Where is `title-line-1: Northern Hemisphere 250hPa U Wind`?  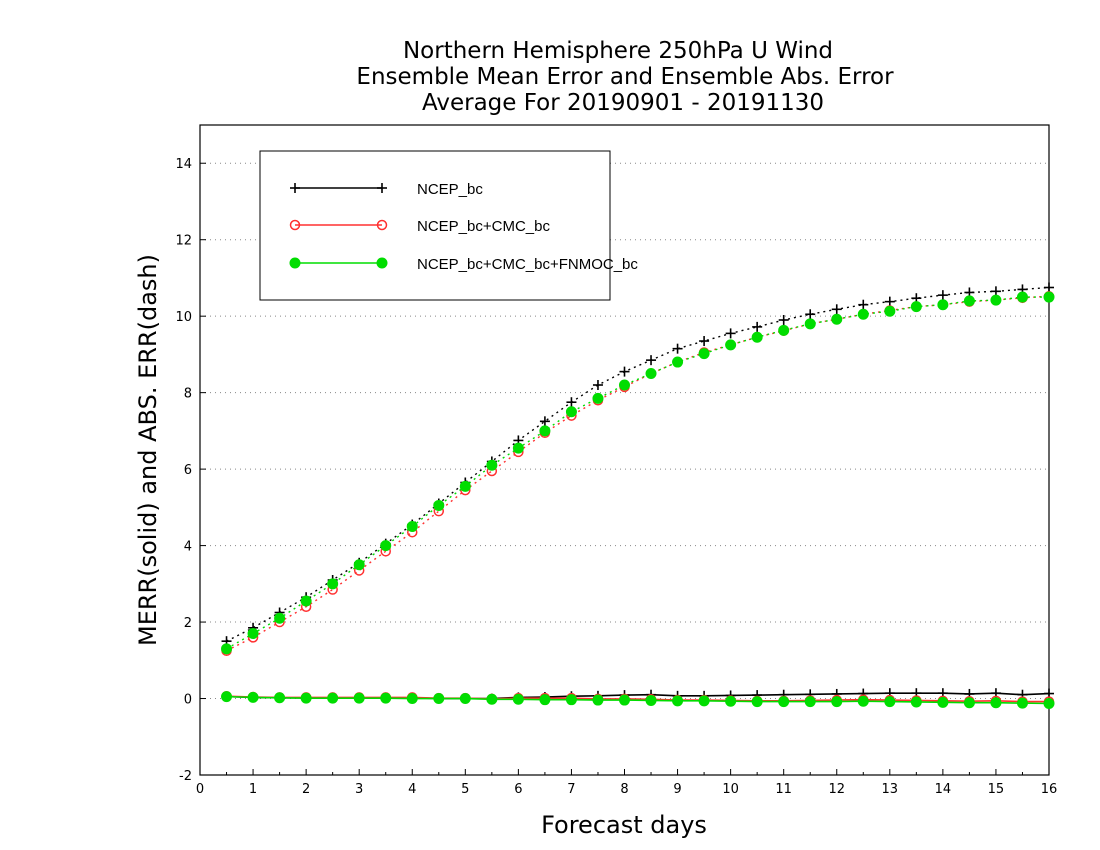
title-line-1: Northern Hemisphere 250hPa U Wind is located at coordinates (618, 51).